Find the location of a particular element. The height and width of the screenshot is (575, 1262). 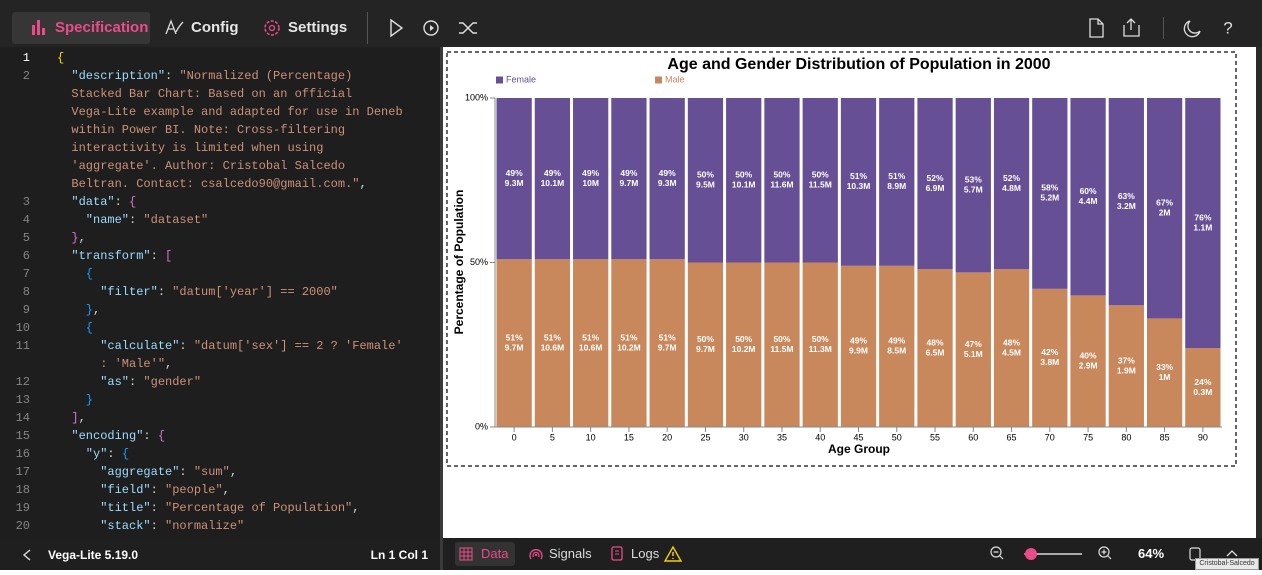

tab: Settings is located at coordinates (318, 27).